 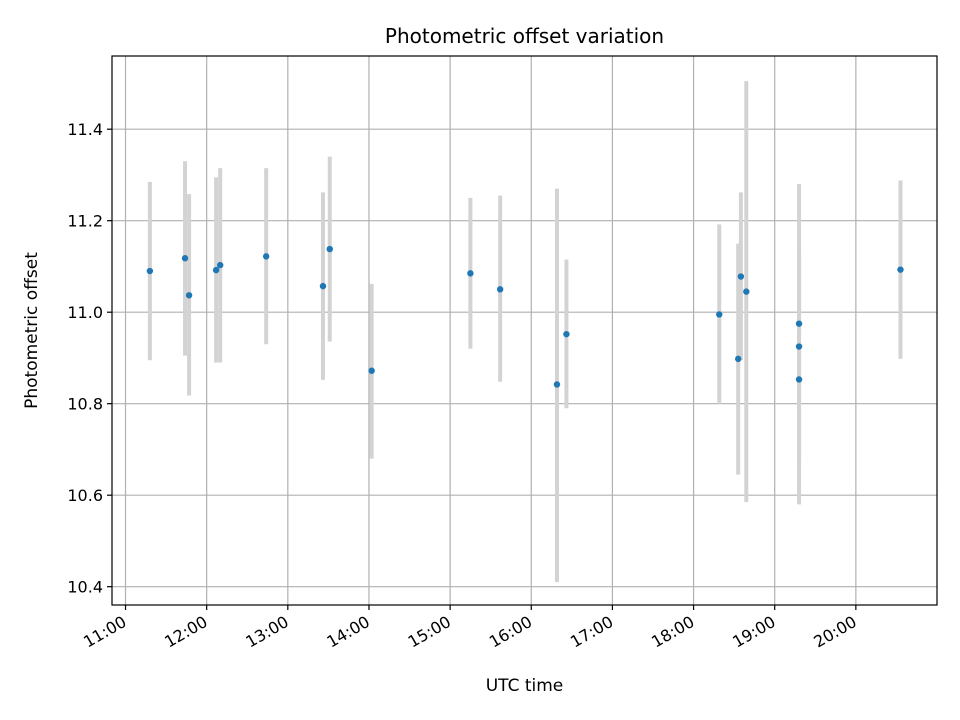 I want to click on y-tick-label: 11.0, so click(x=85, y=312).